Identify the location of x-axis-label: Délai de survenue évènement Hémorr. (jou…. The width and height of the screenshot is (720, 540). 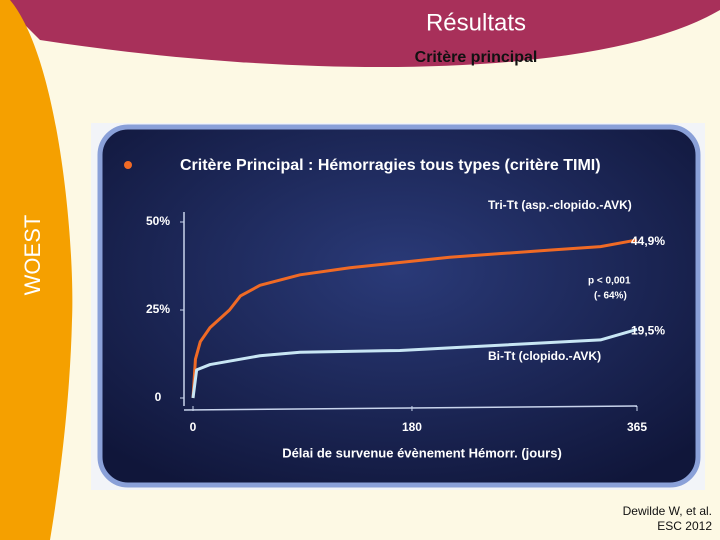
(422, 452).